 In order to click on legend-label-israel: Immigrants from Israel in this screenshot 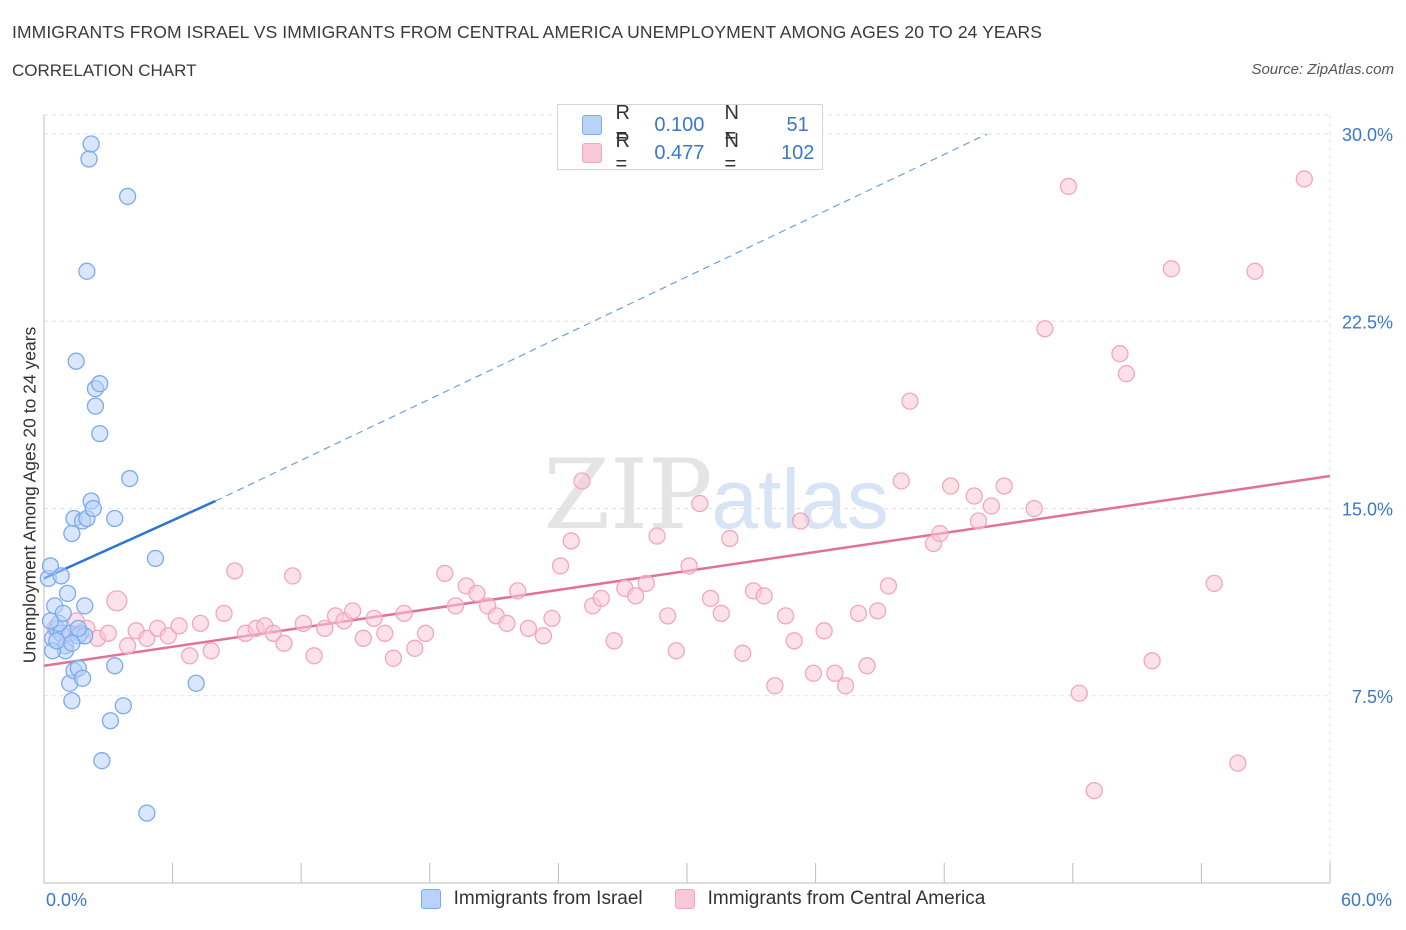, I will do `click(548, 898)`.